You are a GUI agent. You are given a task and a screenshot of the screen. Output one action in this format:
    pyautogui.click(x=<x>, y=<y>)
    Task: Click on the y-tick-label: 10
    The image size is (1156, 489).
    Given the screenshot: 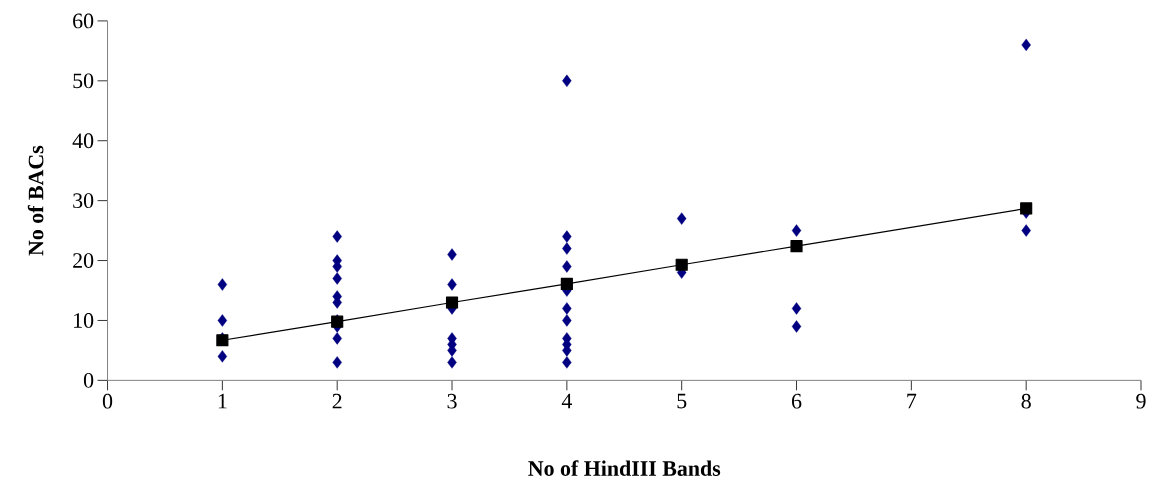 What is the action you would take?
    pyautogui.click(x=84, y=320)
    